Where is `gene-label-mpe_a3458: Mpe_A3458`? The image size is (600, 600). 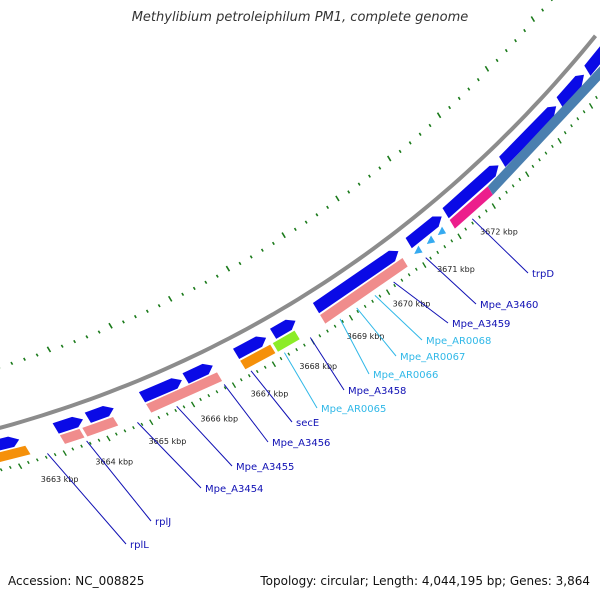
gene-label-mpe_a3458: Mpe_A3458 is located at coordinates (377, 391).